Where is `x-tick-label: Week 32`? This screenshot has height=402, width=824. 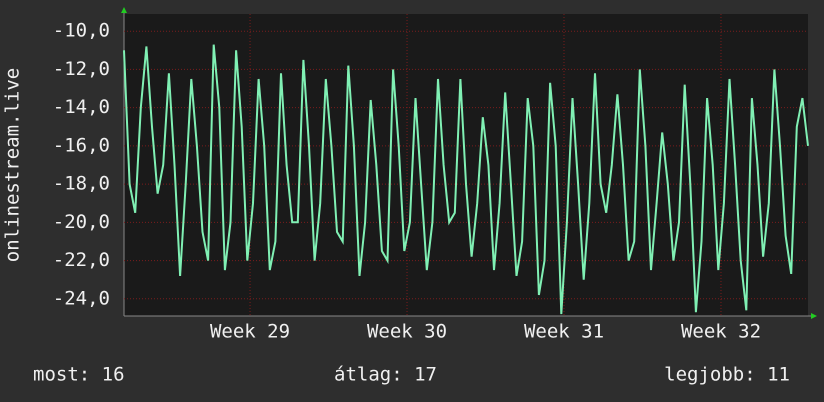 x-tick-label: Week 32 is located at coordinates (721, 332).